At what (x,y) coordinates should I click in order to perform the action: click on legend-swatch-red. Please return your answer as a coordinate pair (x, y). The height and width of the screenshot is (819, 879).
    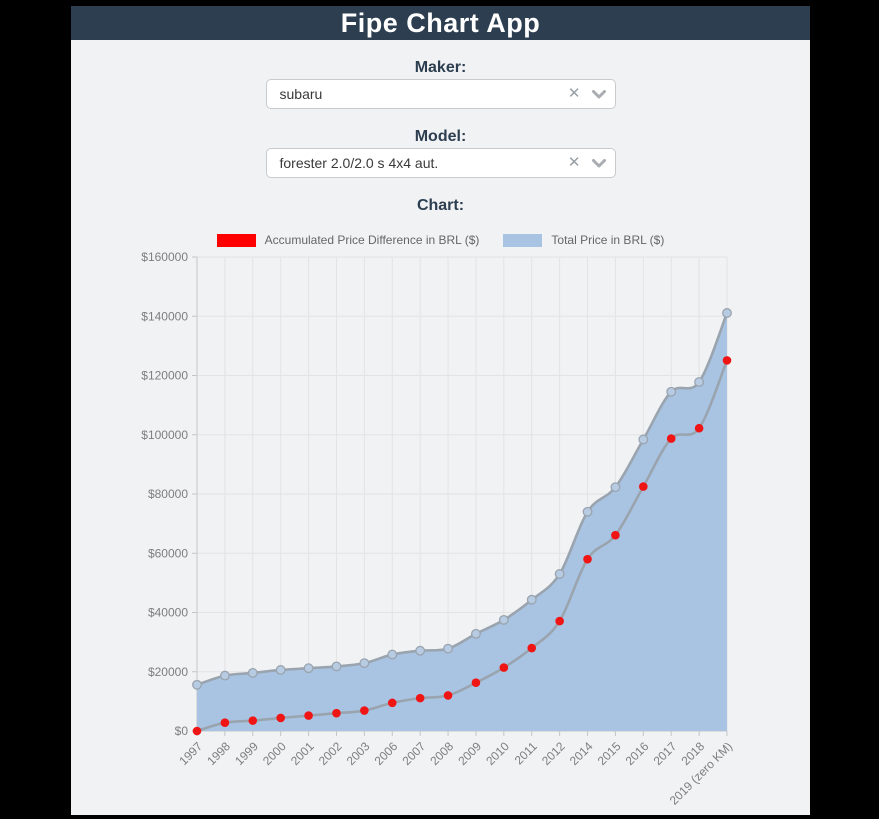
    Looking at the image, I should click on (236, 240).